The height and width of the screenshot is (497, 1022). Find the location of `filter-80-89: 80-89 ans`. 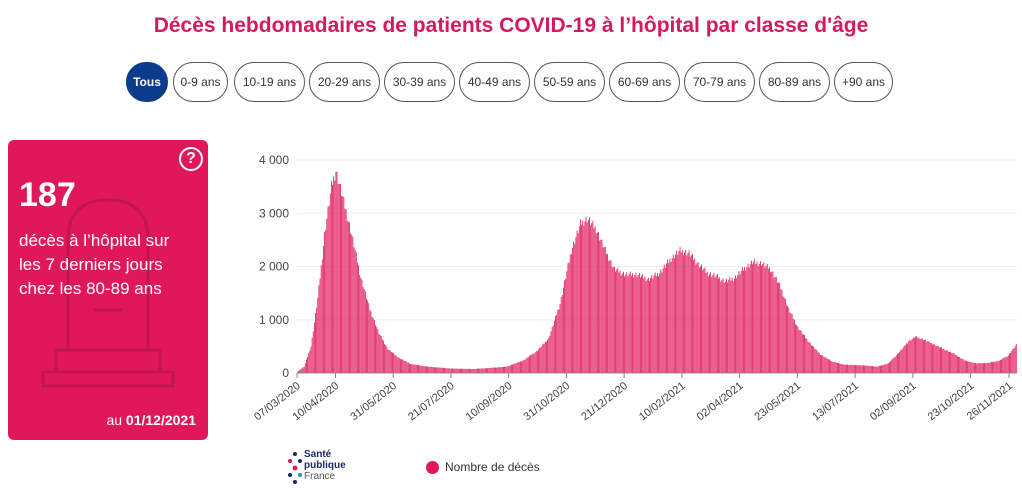

filter-80-89: 80-89 ans is located at coordinates (794, 82).